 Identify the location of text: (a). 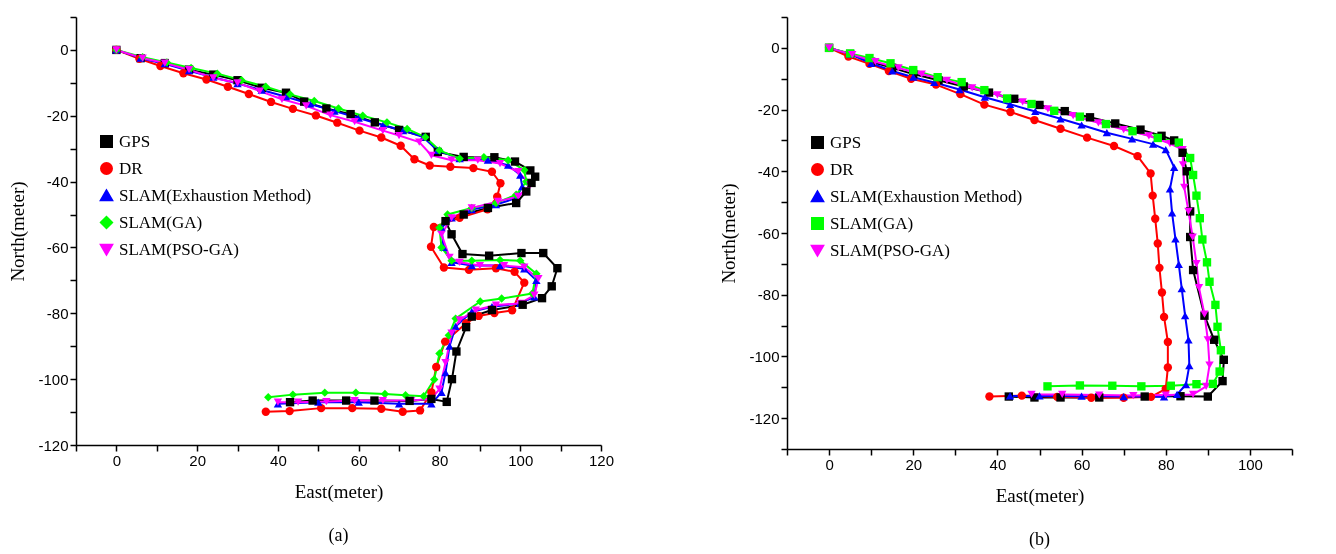
(338, 535).